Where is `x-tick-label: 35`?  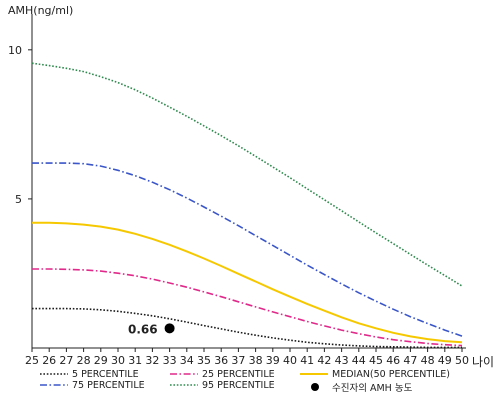 x-tick-label: 35 is located at coordinates (204, 360).